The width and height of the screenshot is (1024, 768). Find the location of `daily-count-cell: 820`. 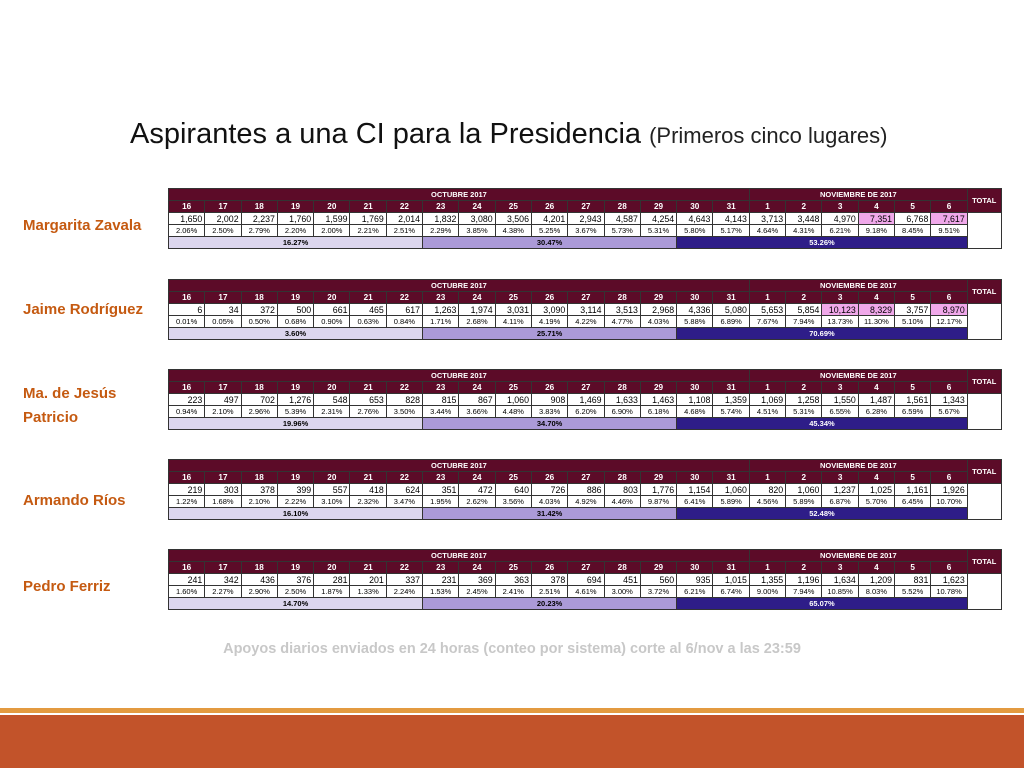

daily-count-cell: 820 is located at coordinates (767, 489).